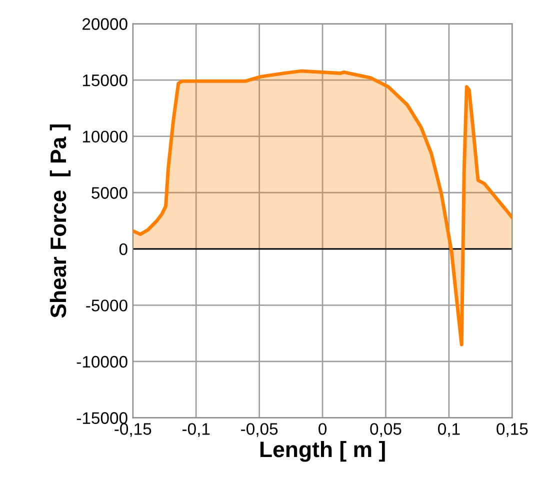 The image size is (538, 495). What do you see at coordinates (133, 430) in the screenshot?
I see `x-tick-label: -0,15` at bounding box center [133, 430].